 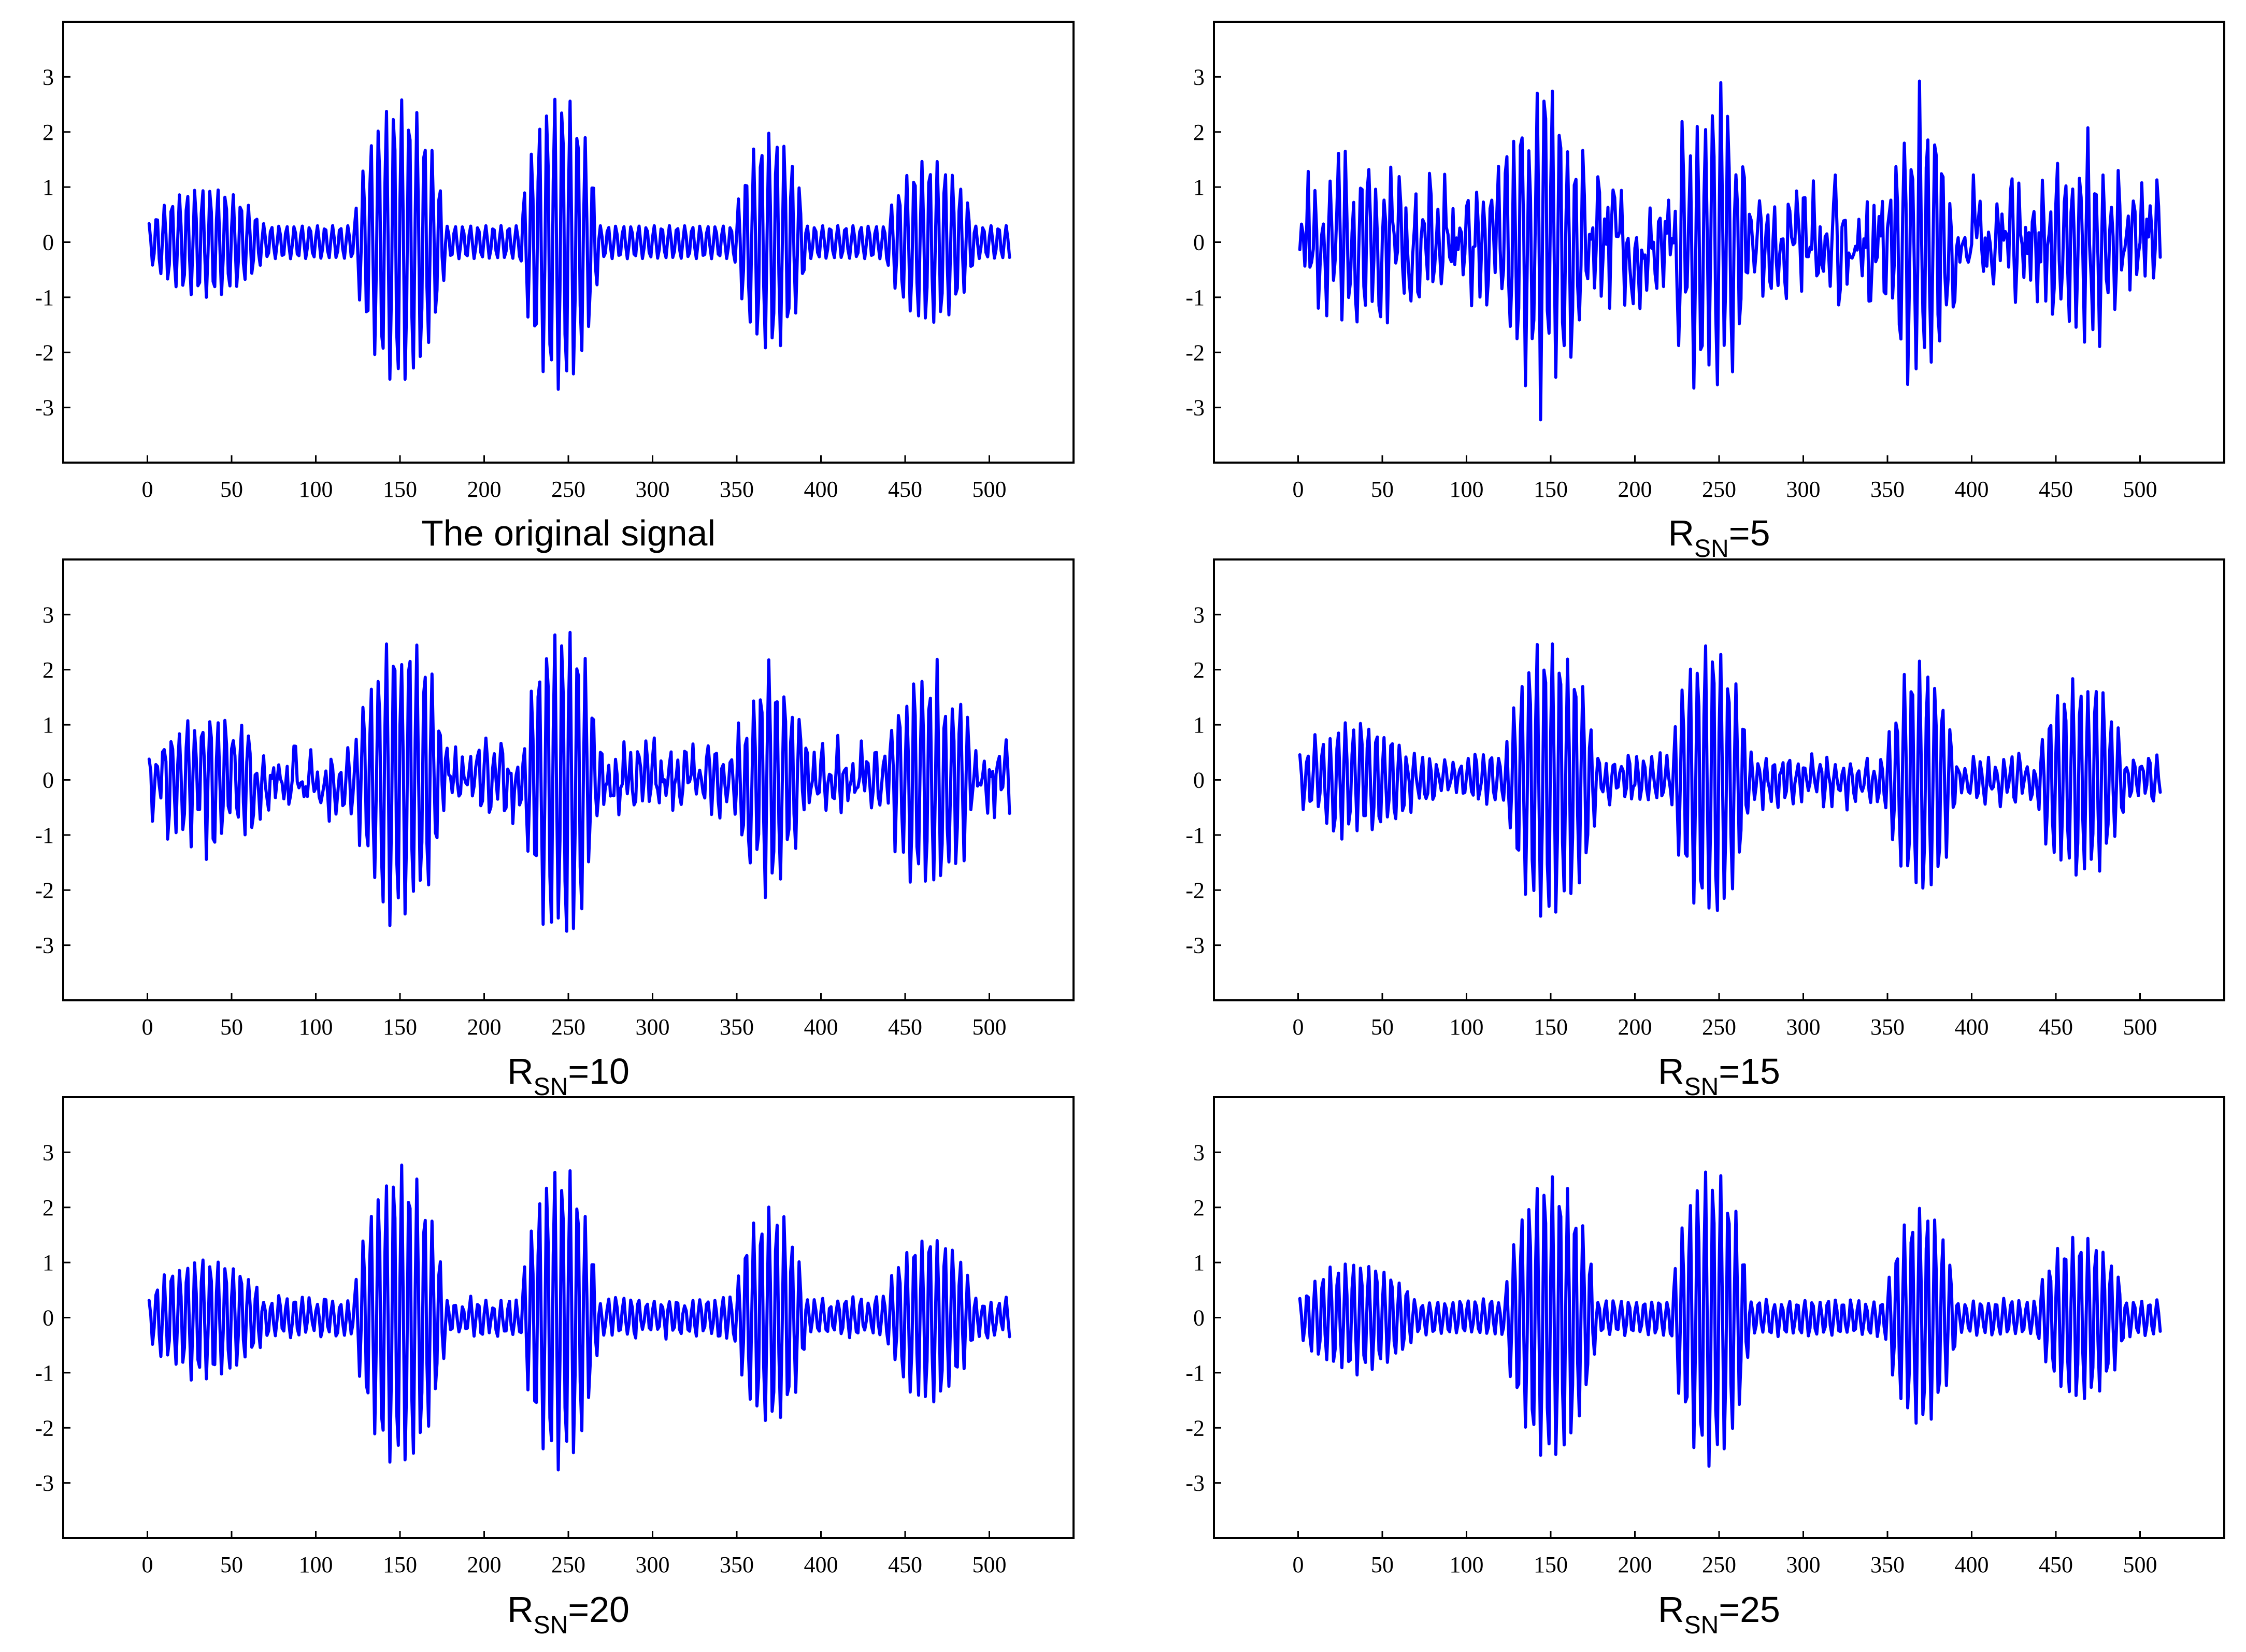 What do you see at coordinates (1719, 1614) in the screenshot?
I see `panel-caption: RSN=25` at bounding box center [1719, 1614].